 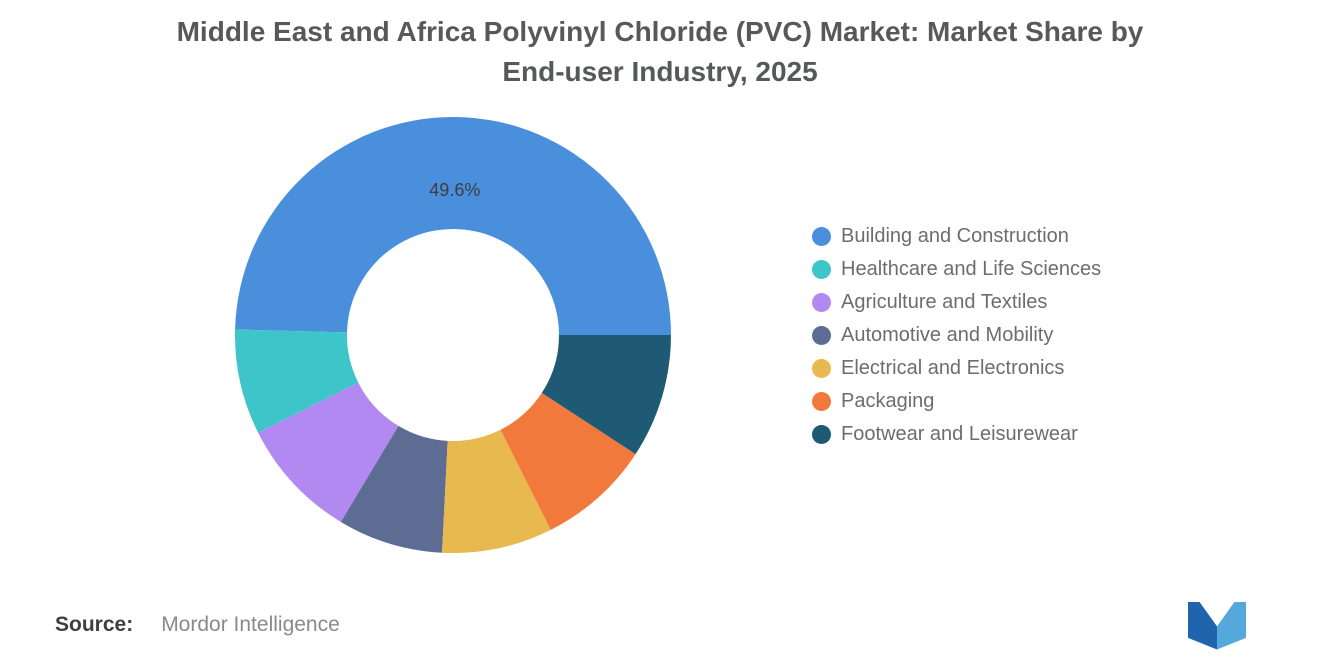 I want to click on legend-item-label: Footwear and Leisurewear, so click(x=959, y=434).